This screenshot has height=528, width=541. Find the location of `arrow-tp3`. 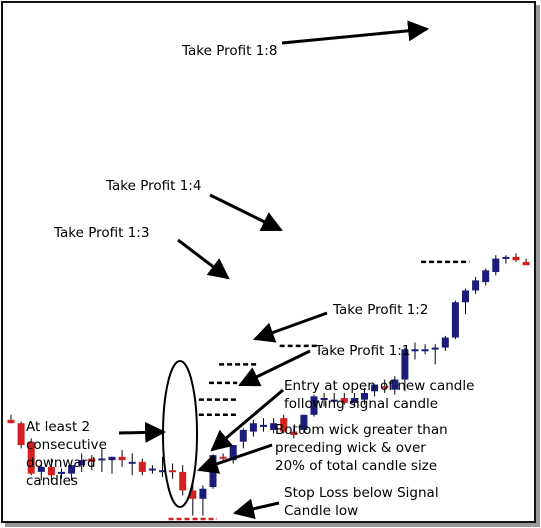

arrow-tp3 is located at coordinates (203, 259).